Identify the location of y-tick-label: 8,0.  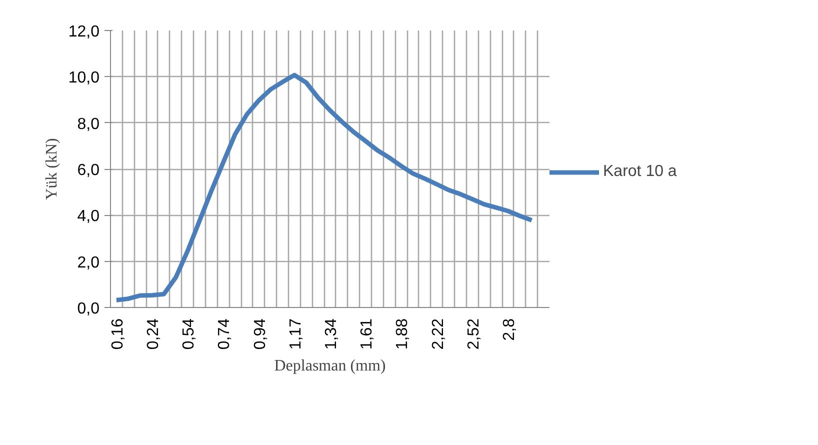
(88, 124).